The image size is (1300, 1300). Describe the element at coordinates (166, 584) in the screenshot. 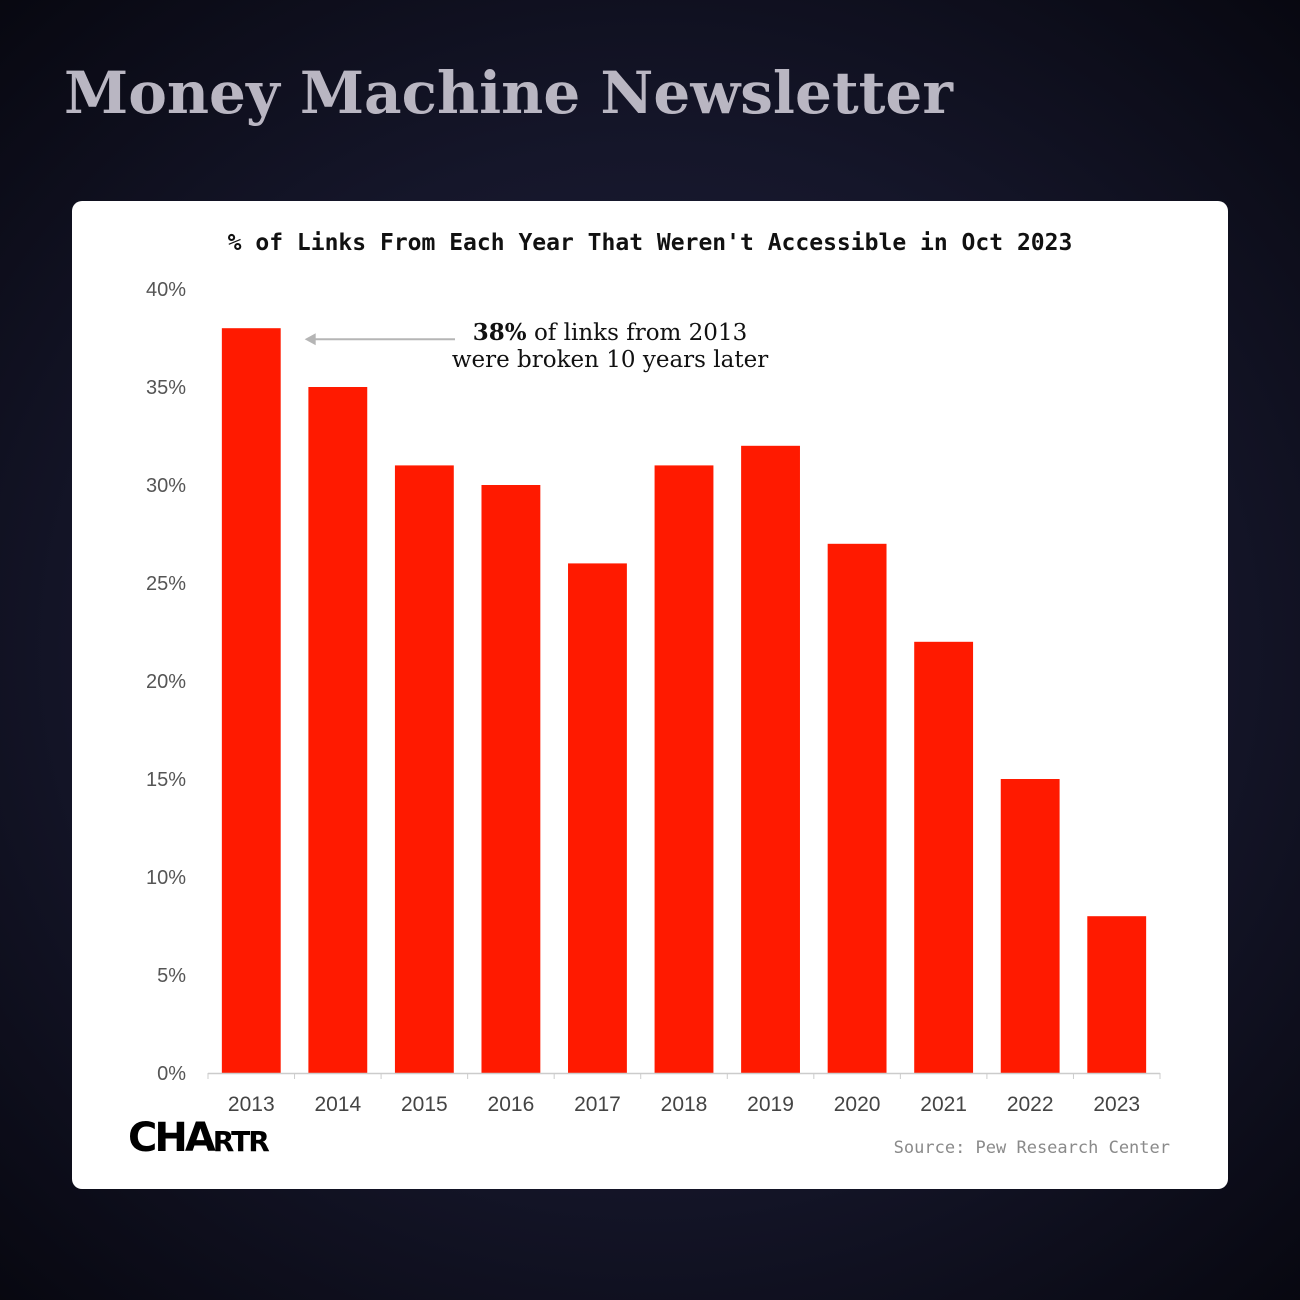

I see `y-tick-label: 25%` at that location.